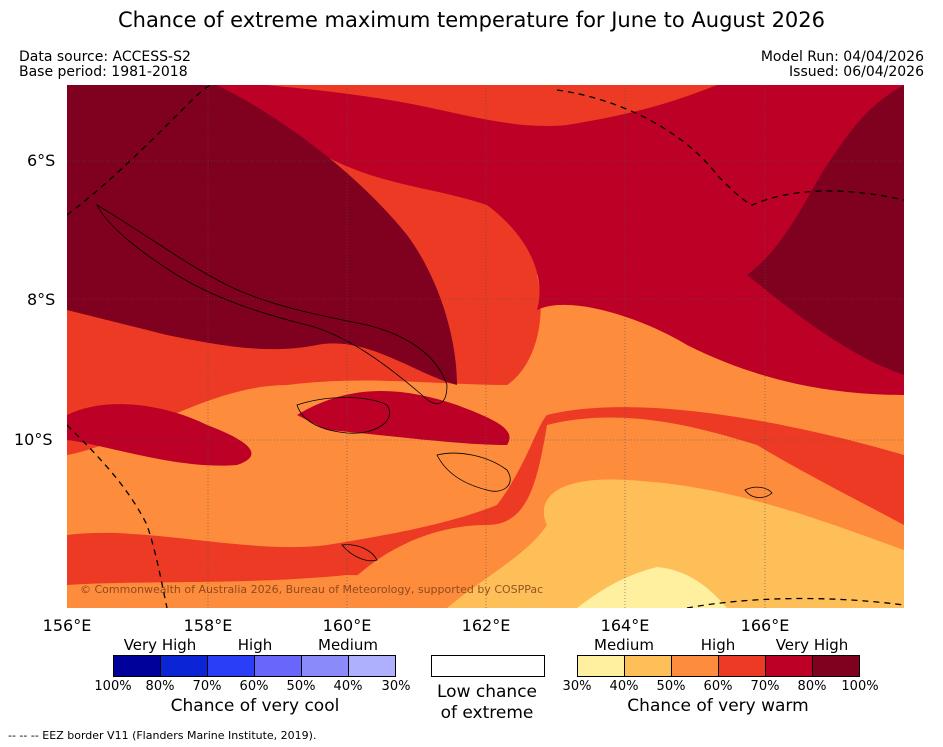 The image size is (943, 747). What do you see at coordinates (272, 304) in the screenshot?
I see `solomon-islands-outline` at bounding box center [272, 304].